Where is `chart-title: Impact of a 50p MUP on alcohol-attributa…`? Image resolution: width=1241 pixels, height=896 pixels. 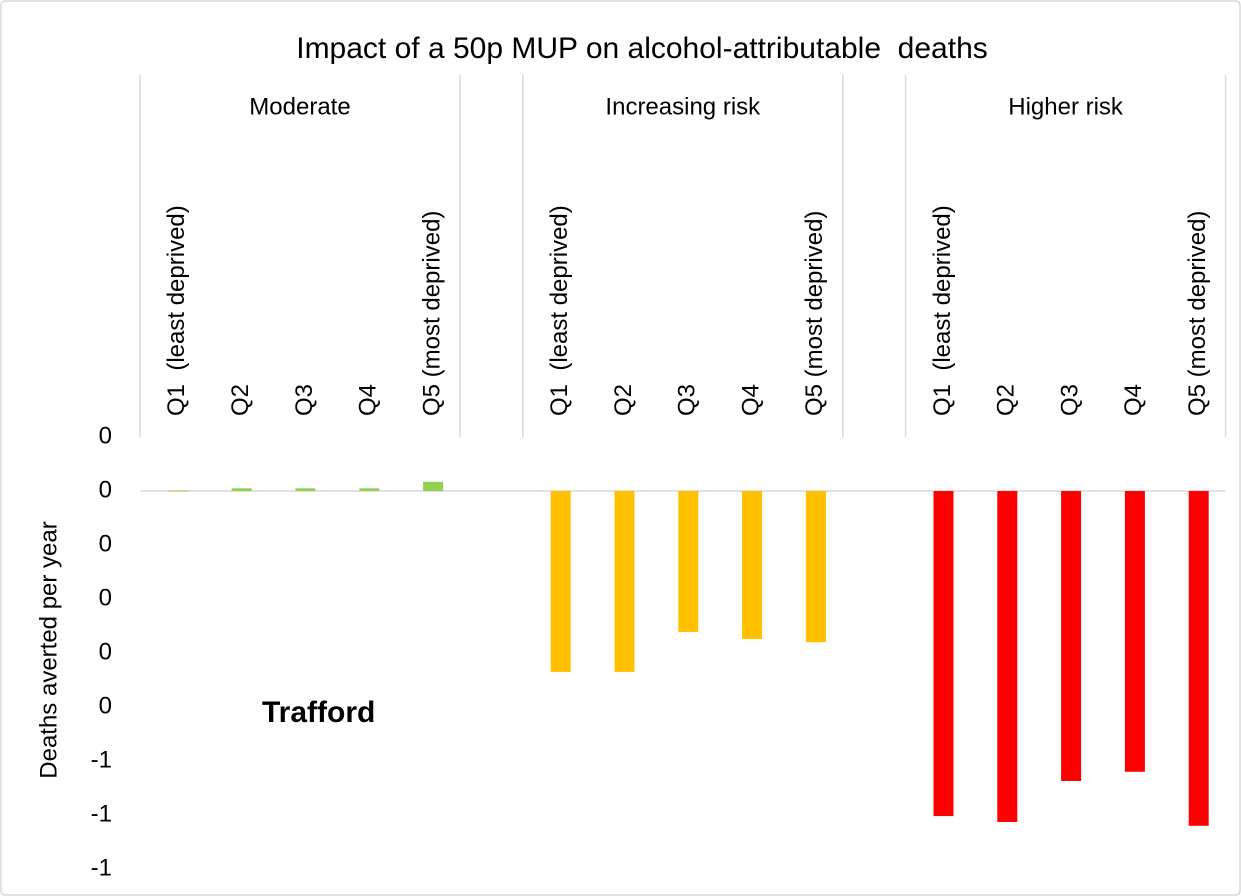
chart-title: Impact of a 50p MUP on alcohol-attributa… is located at coordinates (642, 48).